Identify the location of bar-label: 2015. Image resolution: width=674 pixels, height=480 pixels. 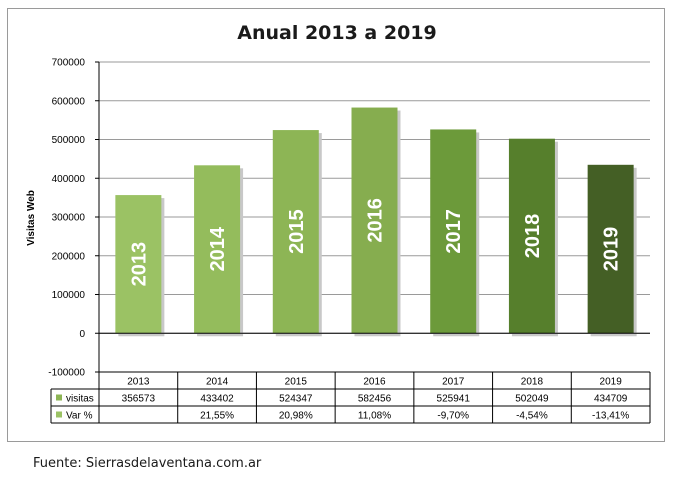
(297, 231).